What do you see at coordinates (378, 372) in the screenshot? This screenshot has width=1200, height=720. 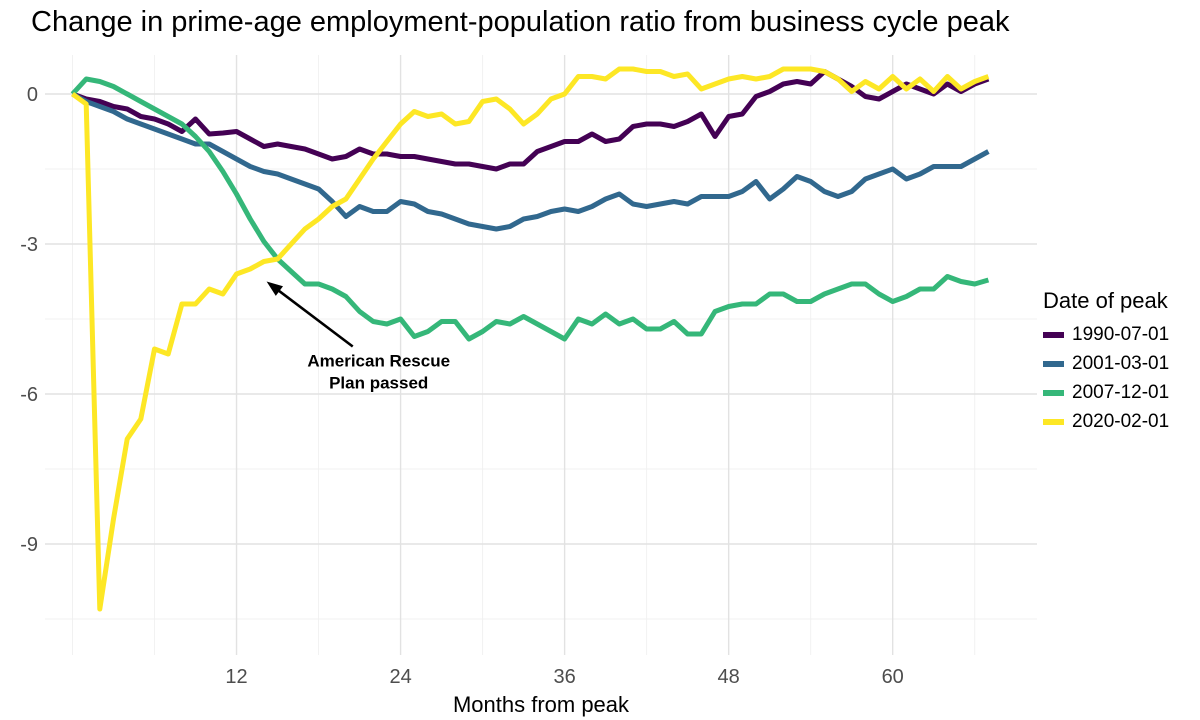 I see `annotation-text: American Rescue Plan passed` at bounding box center [378, 372].